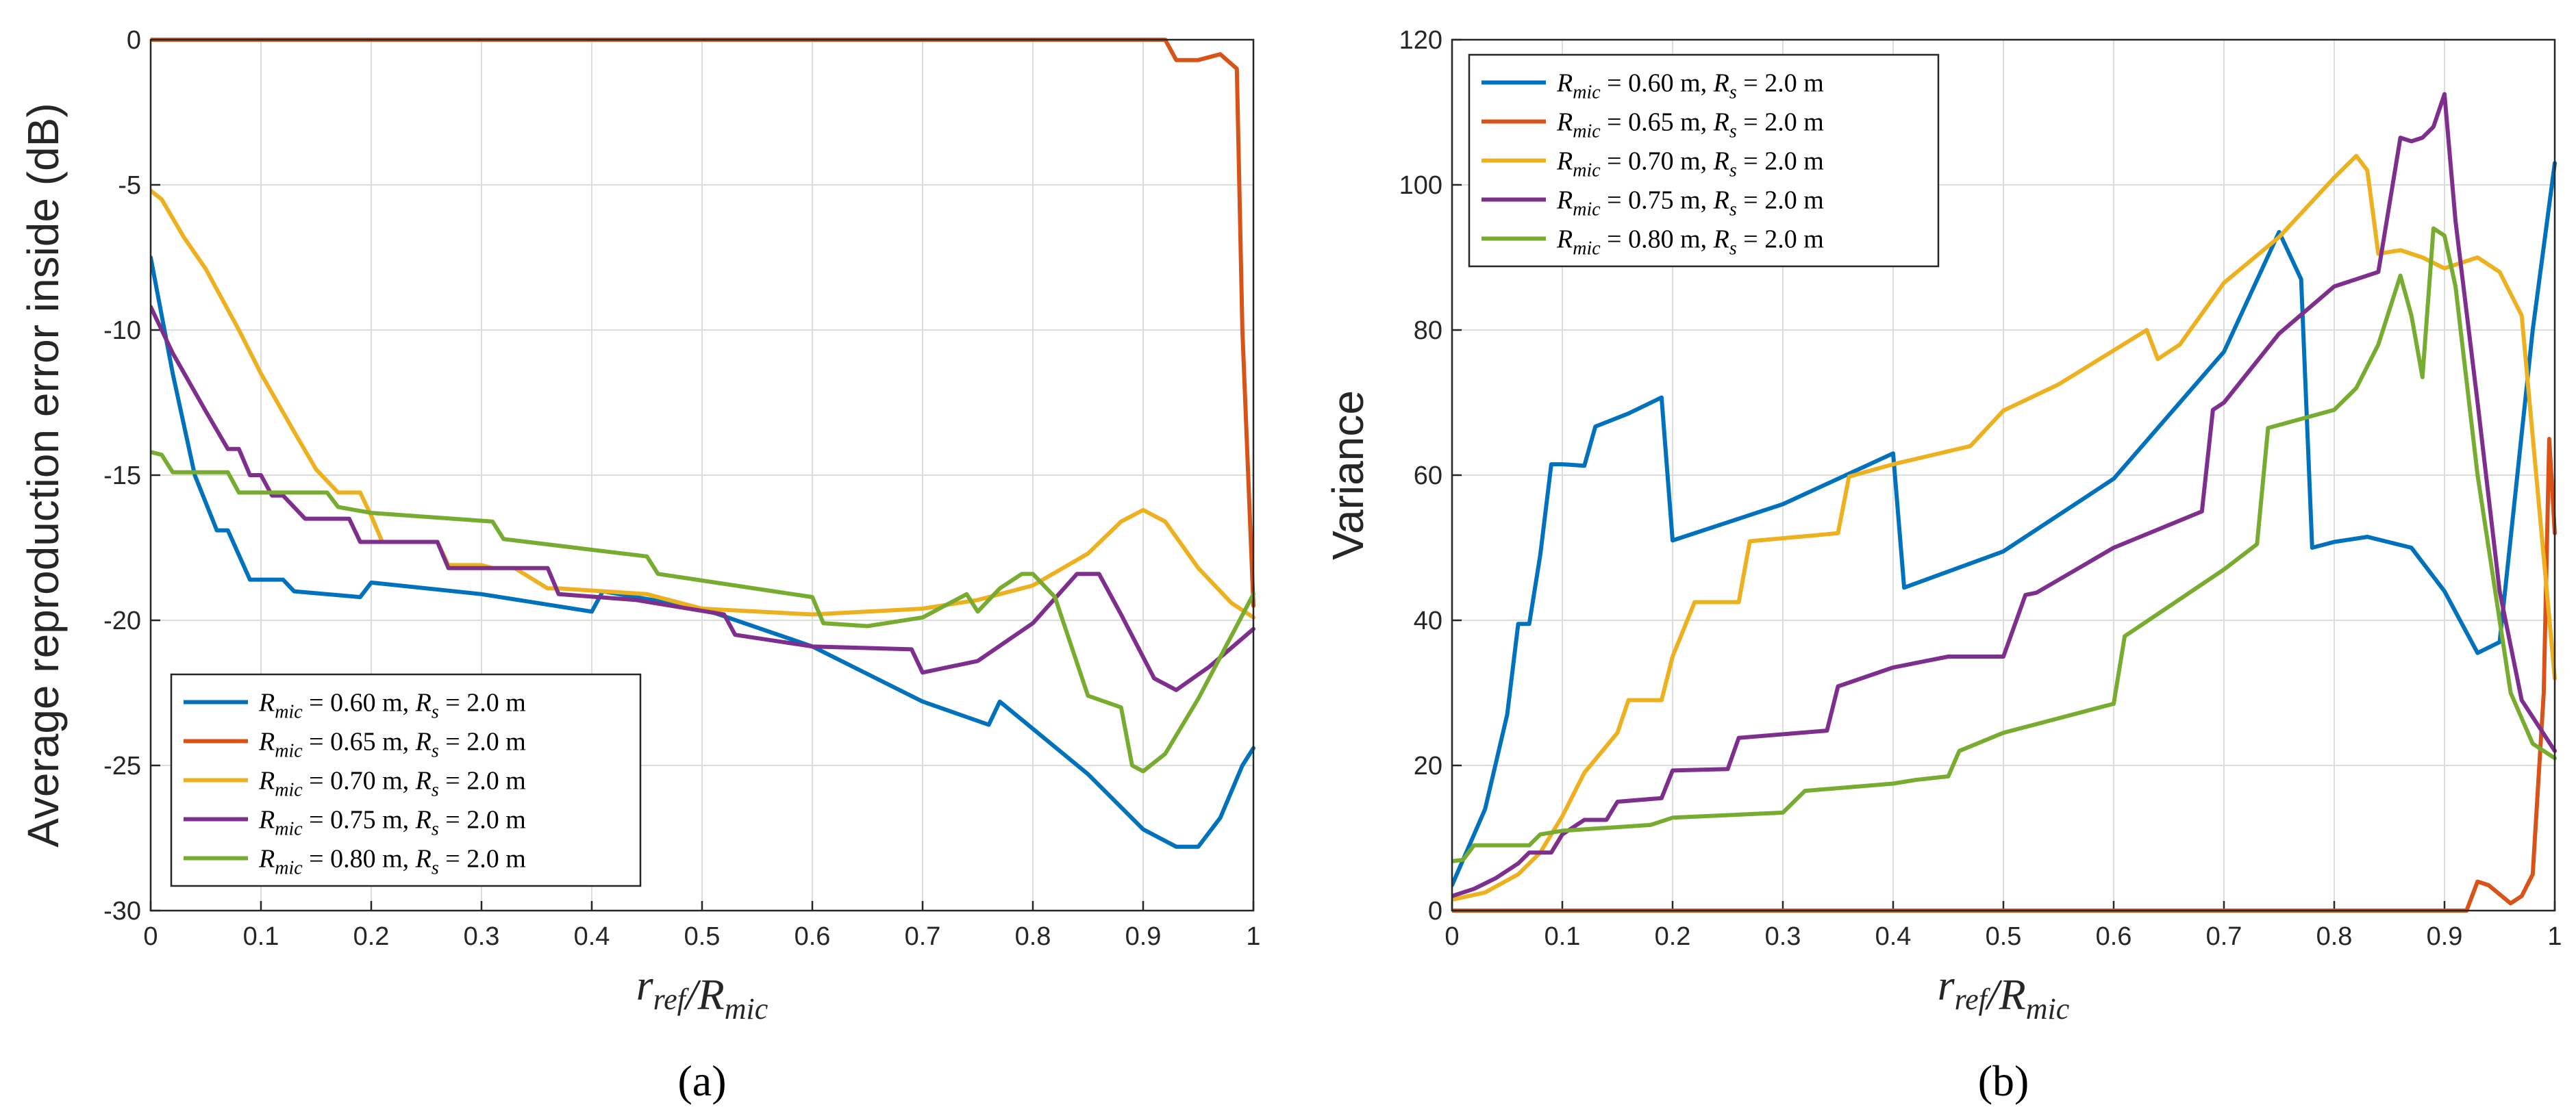 This screenshot has height=1116, width=2576. What do you see at coordinates (122, 476) in the screenshot?
I see `y-tick-label: -15` at bounding box center [122, 476].